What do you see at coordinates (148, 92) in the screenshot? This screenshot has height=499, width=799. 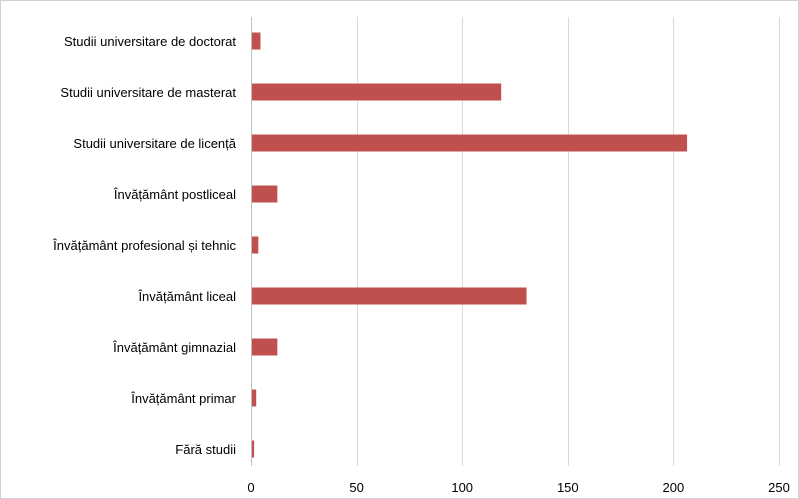 I see `category-label: Studii universitare de masterat` at bounding box center [148, 92].